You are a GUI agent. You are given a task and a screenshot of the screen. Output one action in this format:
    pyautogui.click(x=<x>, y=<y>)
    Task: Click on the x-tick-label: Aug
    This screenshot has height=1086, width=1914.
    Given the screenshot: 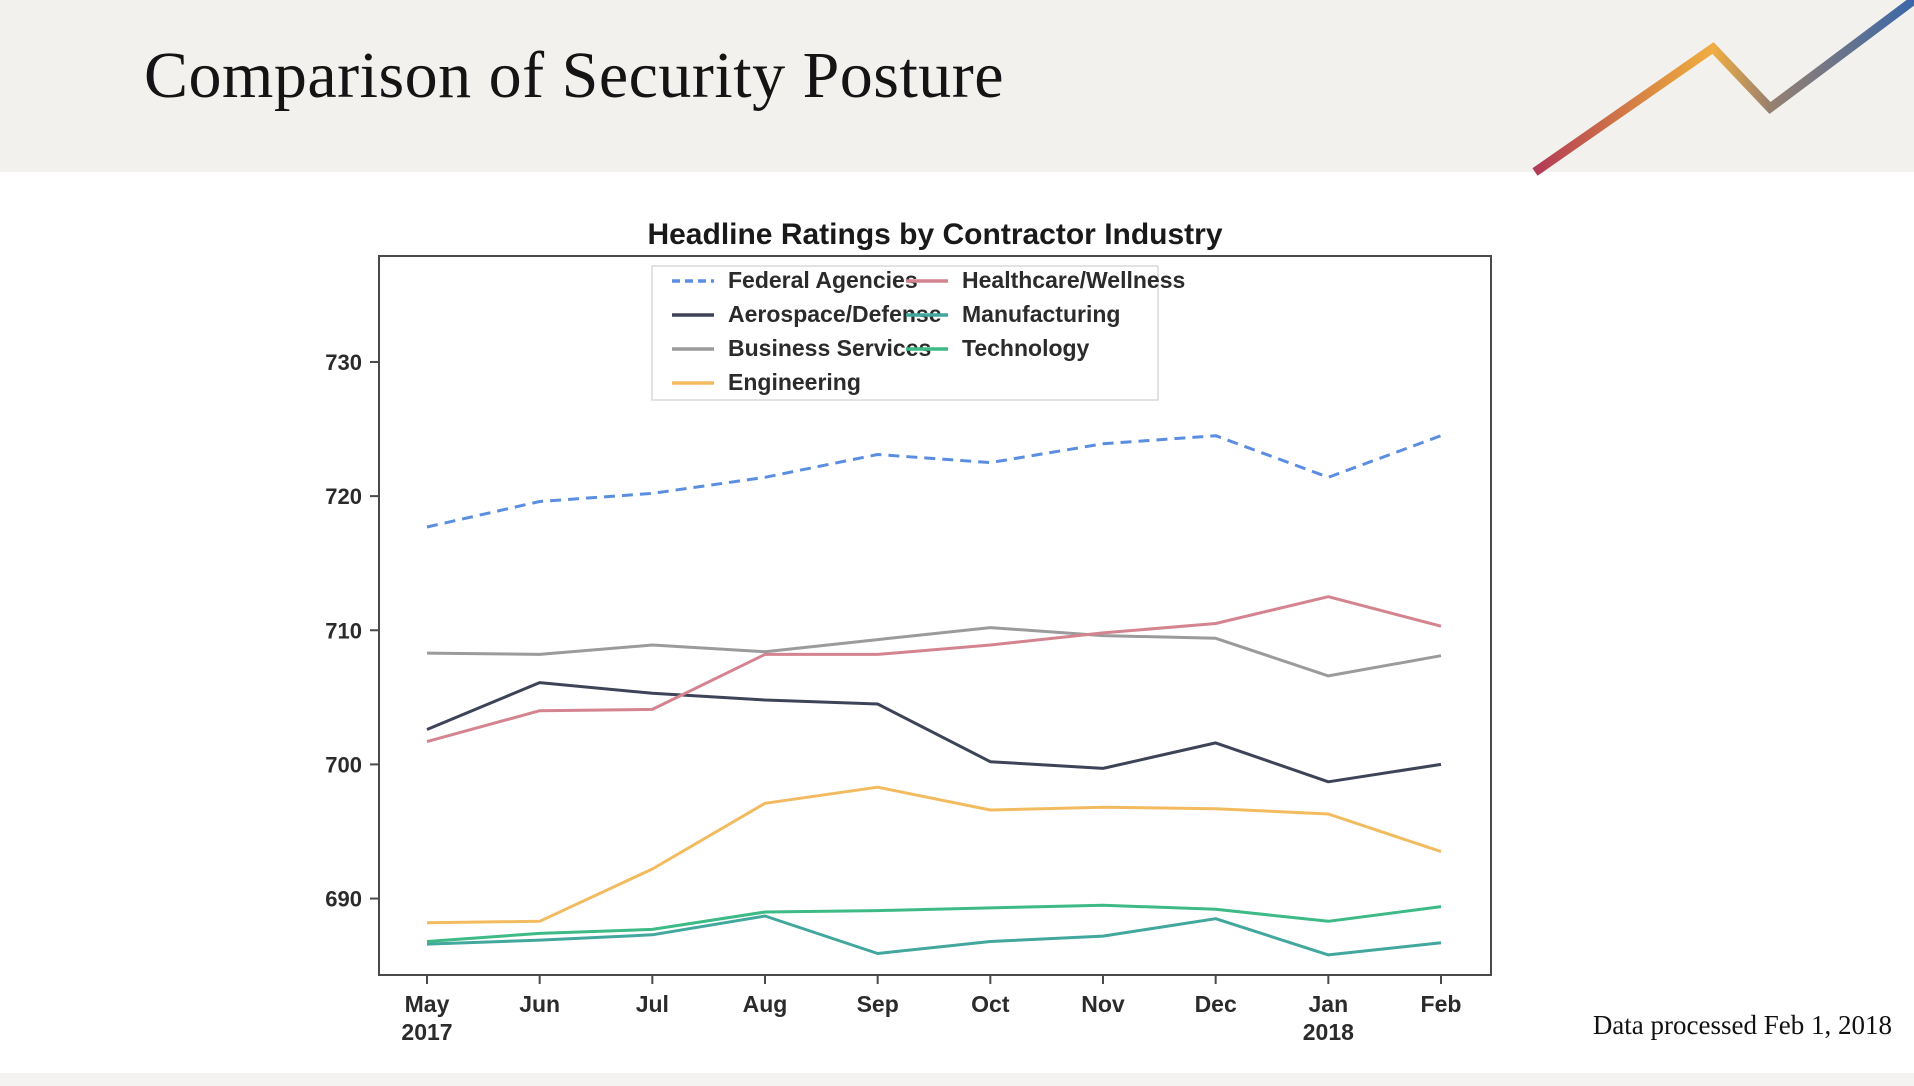 What is the action you would take?
    pyautogui.click(x=765, y=1004)
    